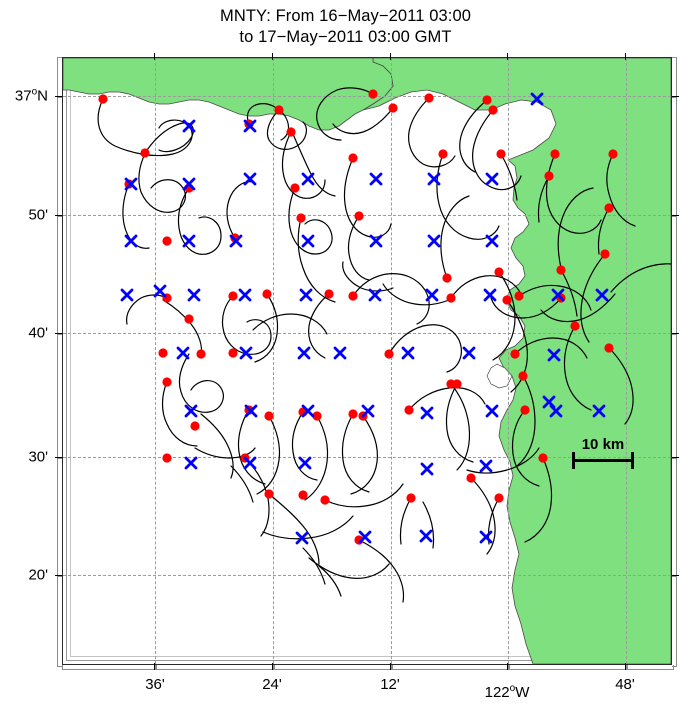 This screenshot has width=691, height=710. Describe the element at coordinates (58, 96) in the screenshot. I see `ytick-37N` at that location.